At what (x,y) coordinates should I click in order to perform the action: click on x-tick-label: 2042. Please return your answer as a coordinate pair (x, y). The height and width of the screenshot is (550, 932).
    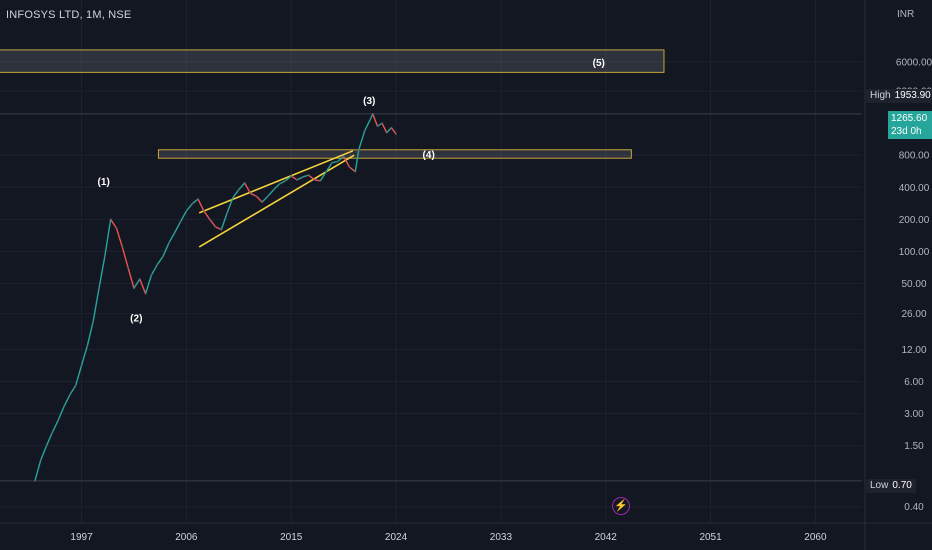
    Looking at the image, I should click on (606, 537).